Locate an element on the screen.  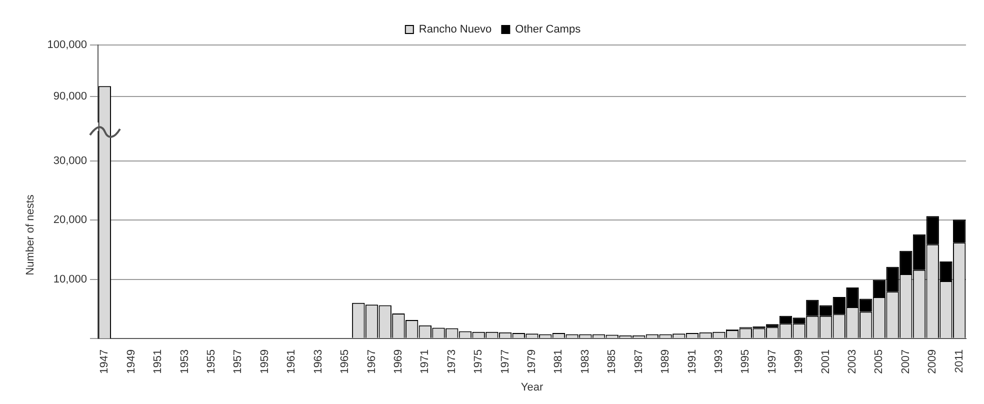
x-tick-label: 1995 is located at coordinates (746, 361).